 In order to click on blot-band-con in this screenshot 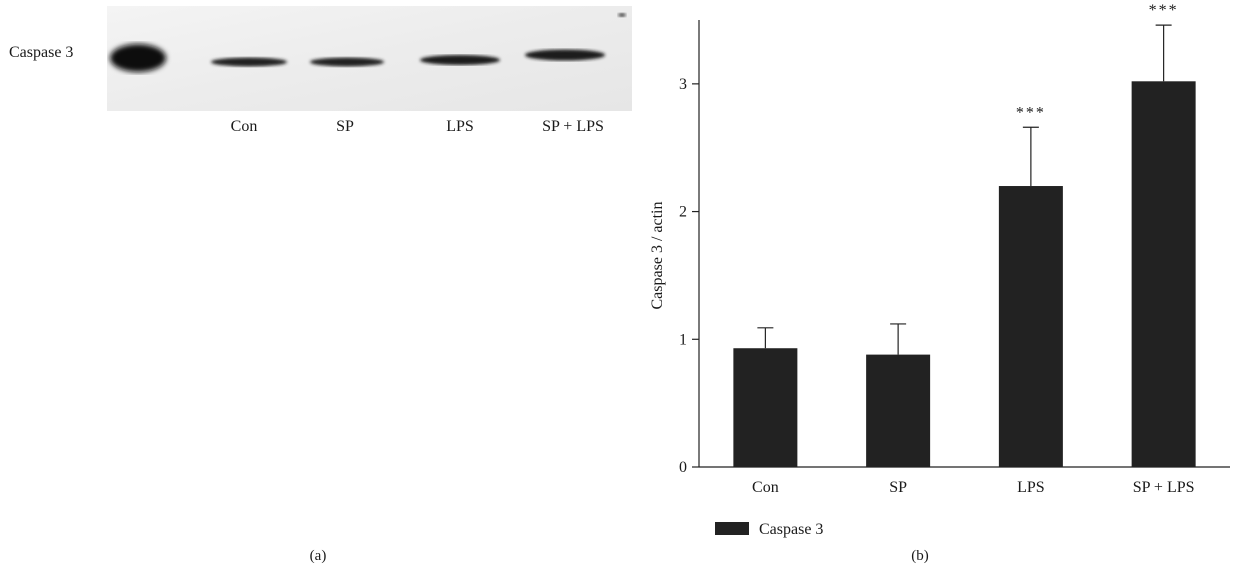, I will do `click(249, 62)`.